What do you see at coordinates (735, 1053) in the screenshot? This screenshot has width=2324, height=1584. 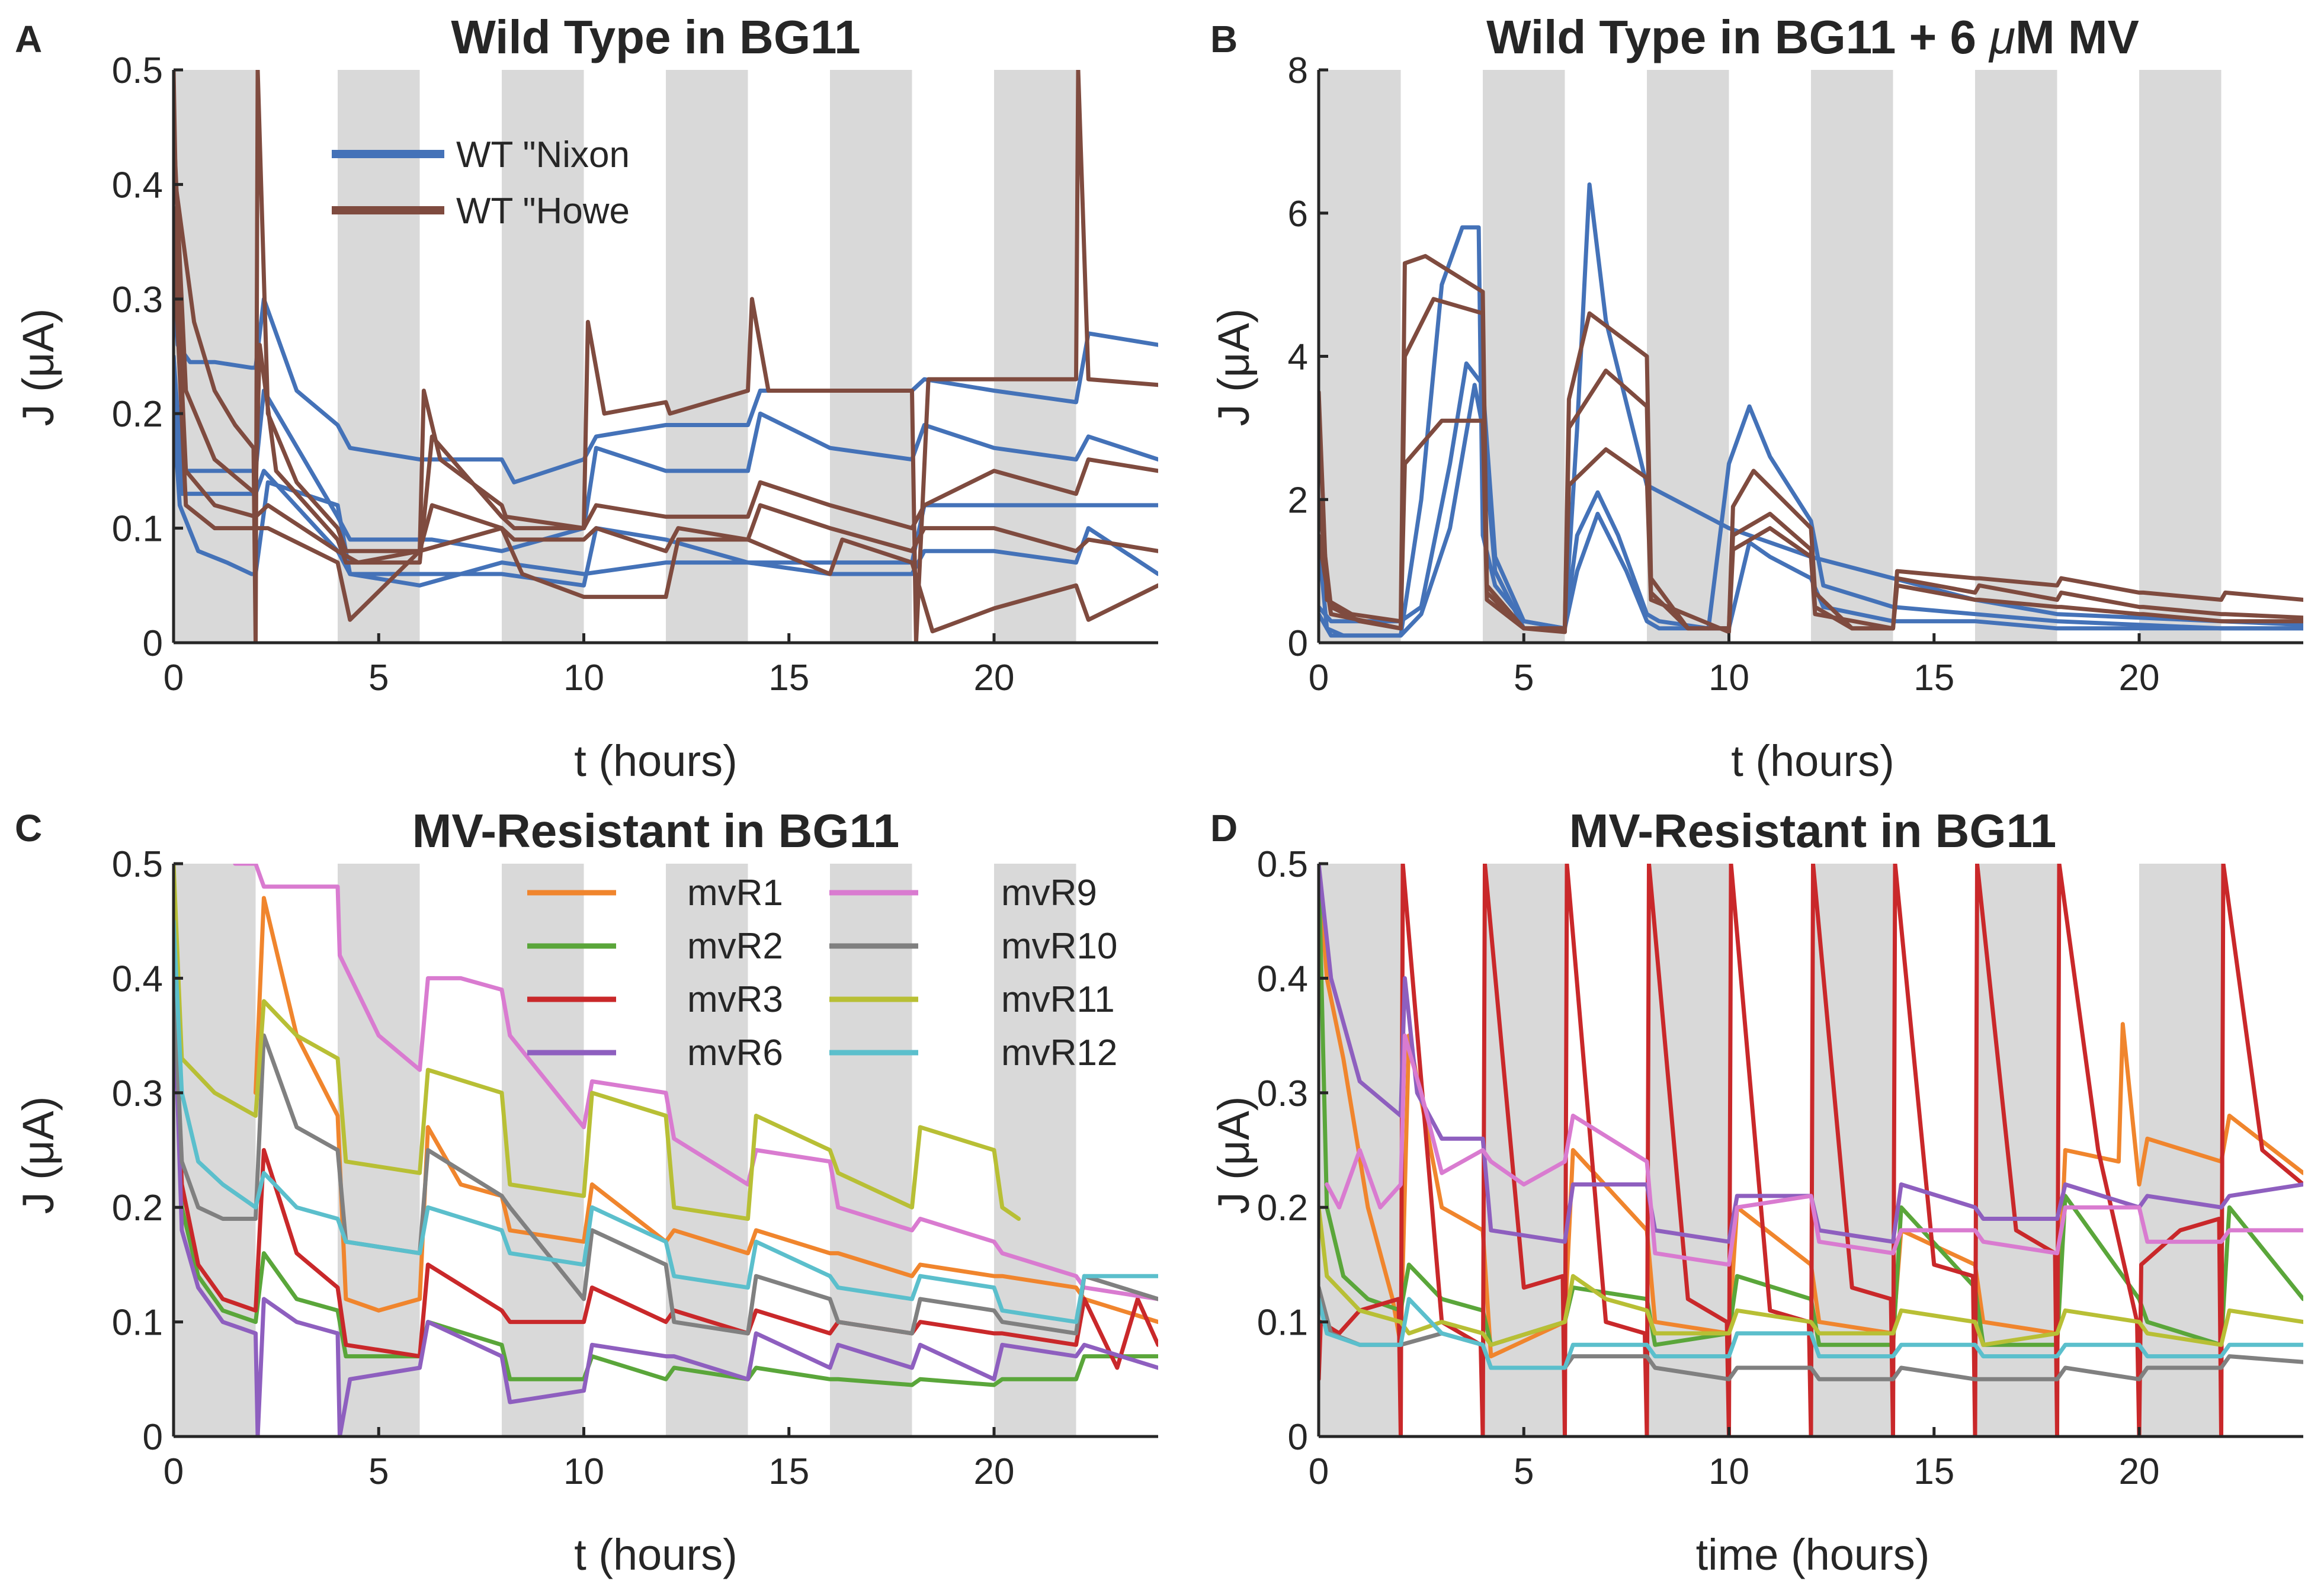 I see `legend-label-mvr6: mvR6` at bounding box center [735, 1053].